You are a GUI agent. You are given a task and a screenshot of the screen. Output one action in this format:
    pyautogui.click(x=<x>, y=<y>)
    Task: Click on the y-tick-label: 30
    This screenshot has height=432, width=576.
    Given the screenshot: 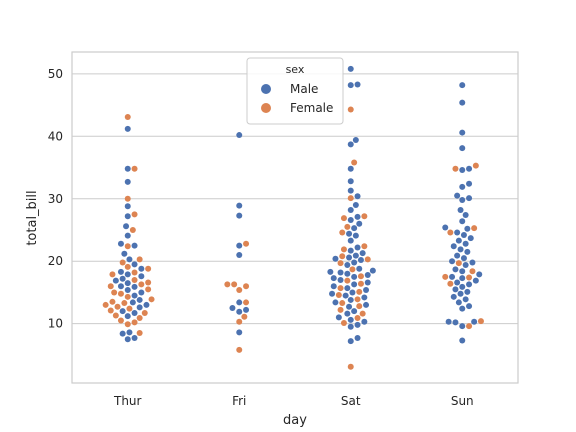 What is the action you would take?
    pyautogui.click(x=55, y=199)
    